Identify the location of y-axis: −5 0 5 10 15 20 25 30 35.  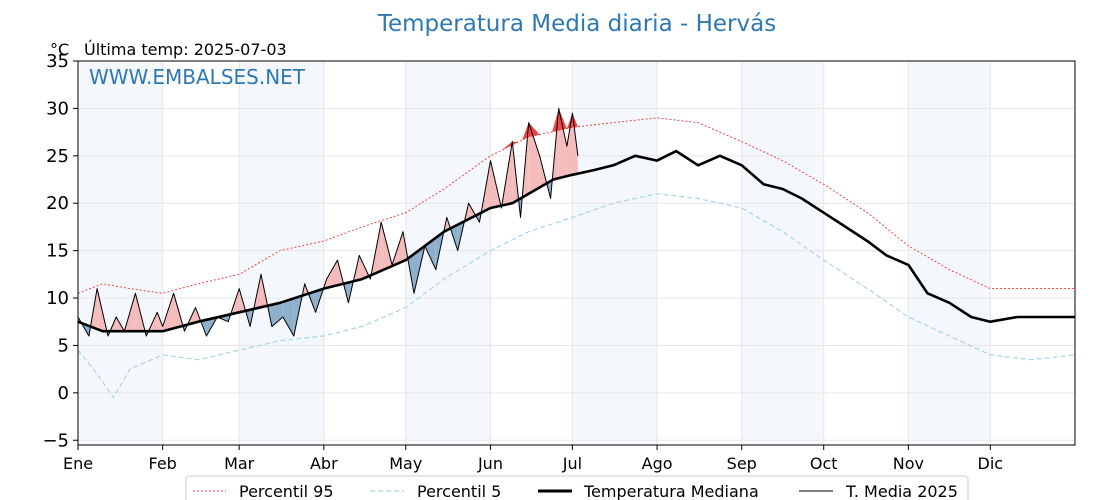
(60, 251).